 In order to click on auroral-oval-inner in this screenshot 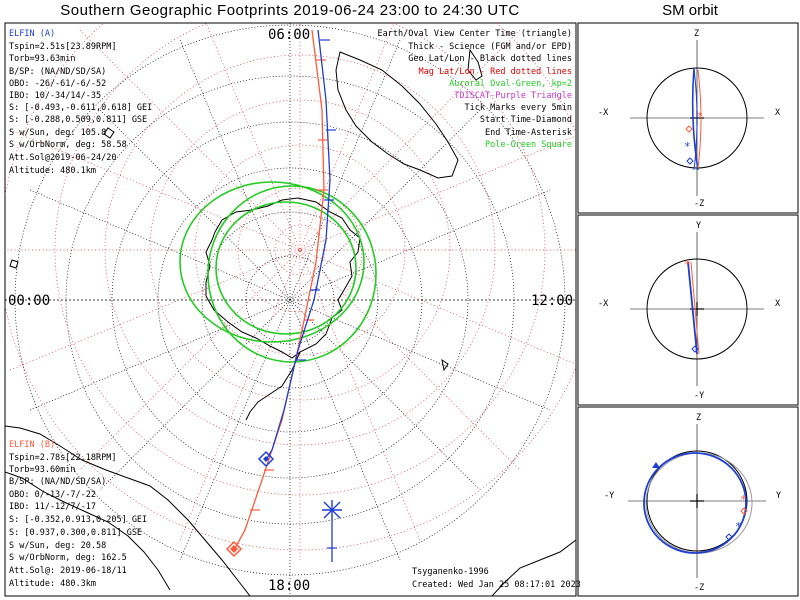, I will do `click(286, 268)`.